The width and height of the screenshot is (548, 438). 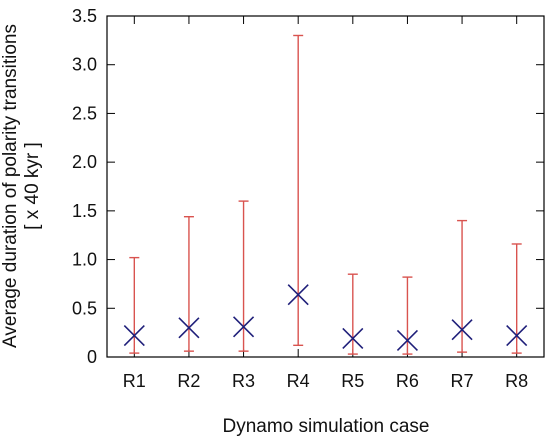 What do you see at coordinates (353, 314) in the screenshot?
I see `data-point-r5` at bounding box center [353, 314].